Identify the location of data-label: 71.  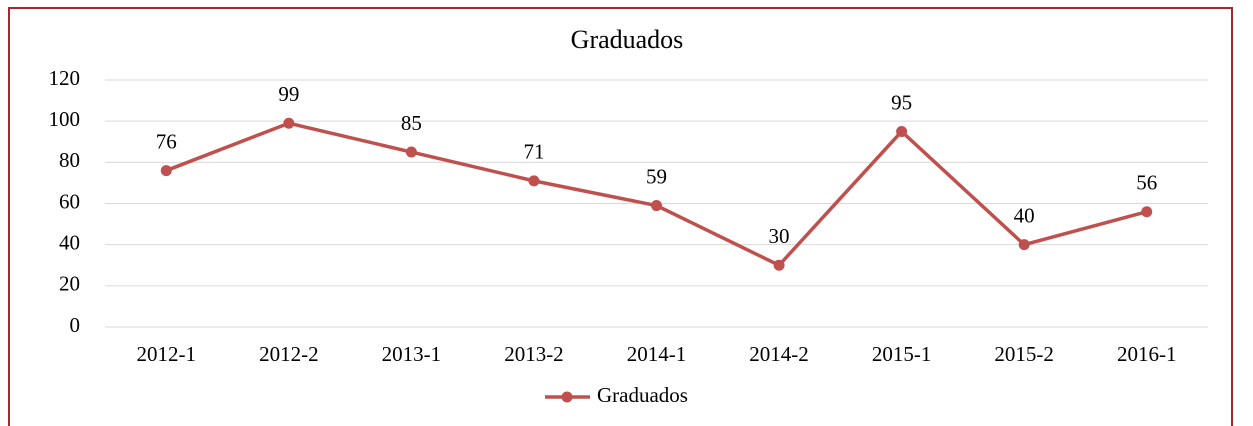
(533, 152).